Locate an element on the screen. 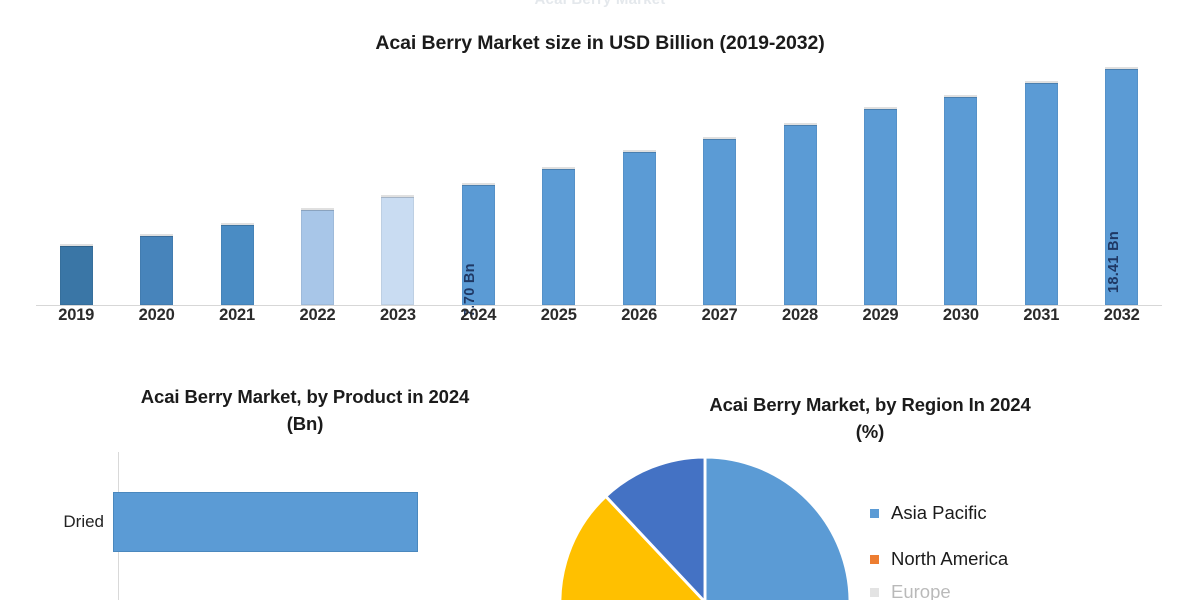 This screenshot has width=1200, height=600. column-bar-2024: 7.70 Bn is located at coordinates (478, 250).